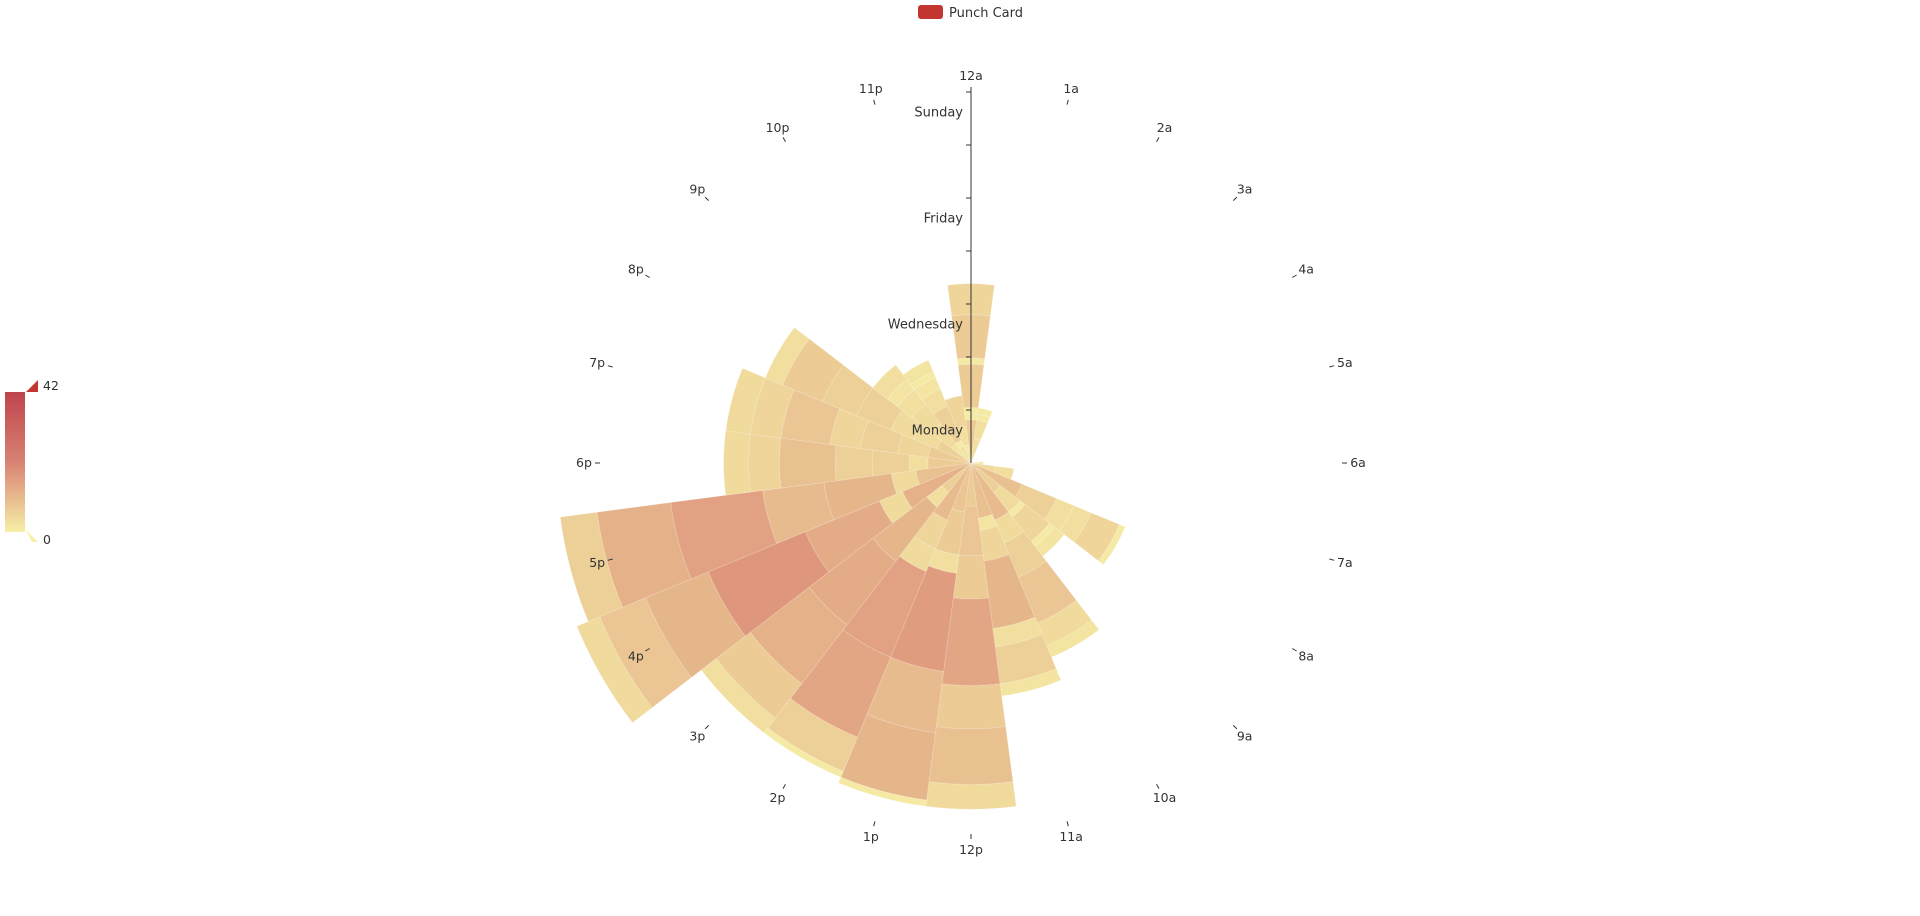 Image resolution: width=1920 pixels, height=916 pixels. Describe the element at coordinates (1071, 88) in the screenshot. I see `hour-label: 1a` at that location.